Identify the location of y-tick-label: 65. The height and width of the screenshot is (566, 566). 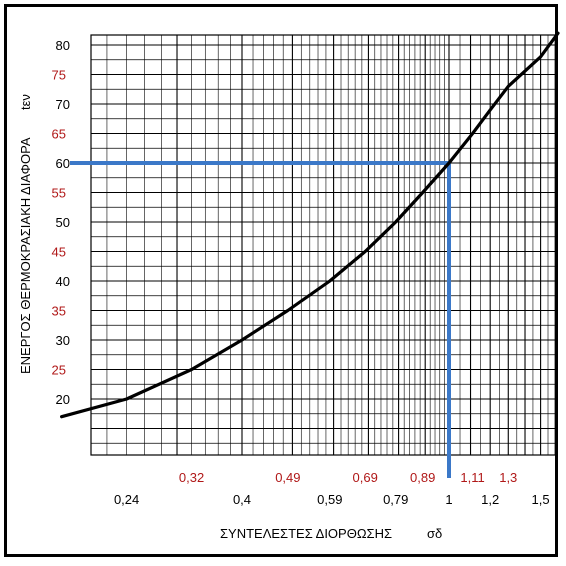
(59, 134).